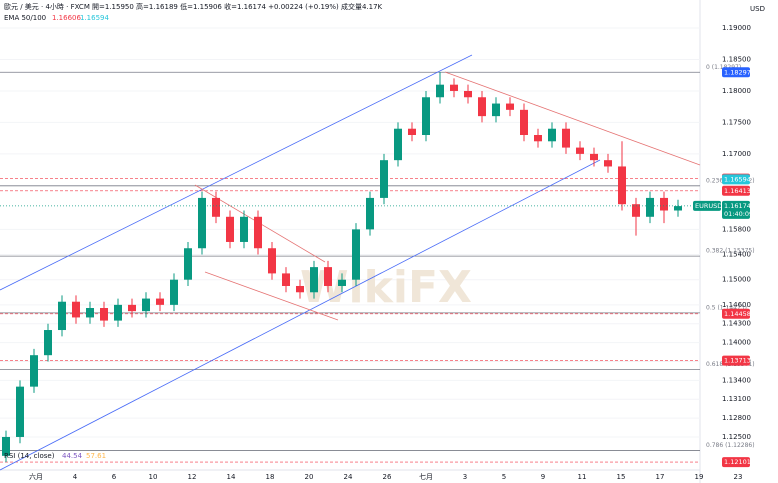 This screenshot has height=483, width=778. I want to click on y-tick-label: 1.14000, so click(736, 343).